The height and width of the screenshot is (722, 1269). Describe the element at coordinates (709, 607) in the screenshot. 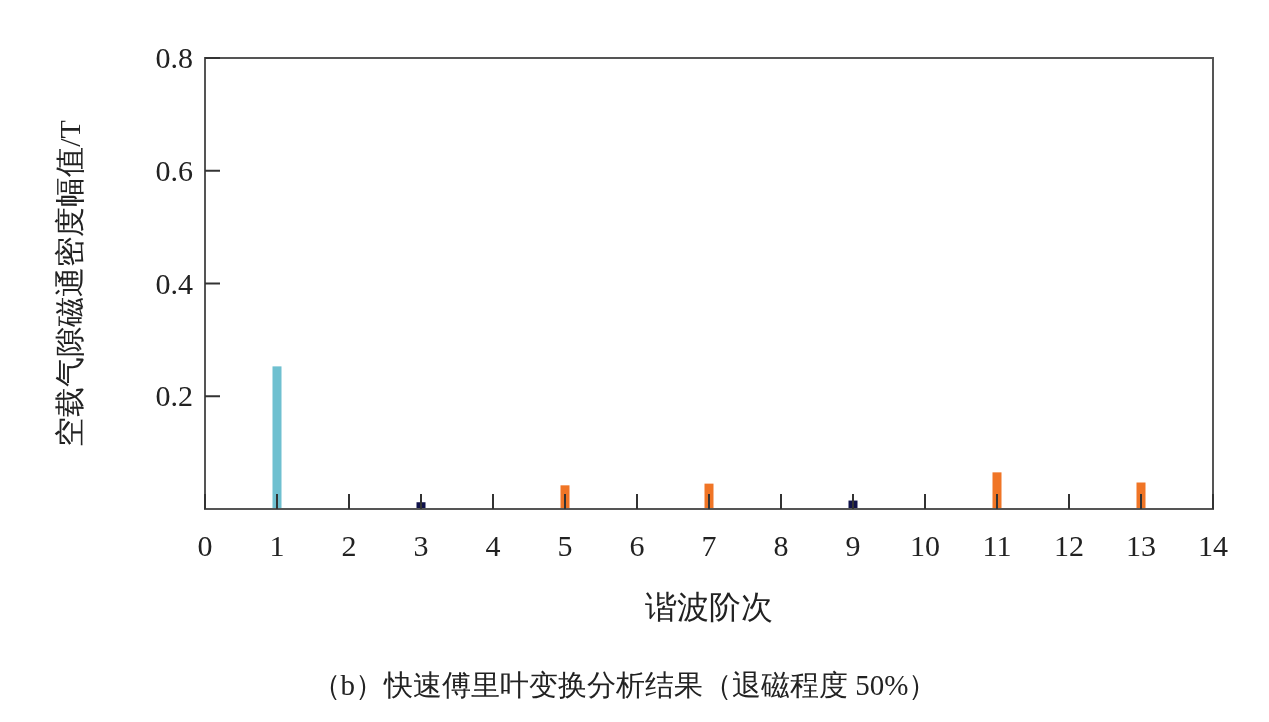

I see `xlabel: 谐波阶次` at that location.